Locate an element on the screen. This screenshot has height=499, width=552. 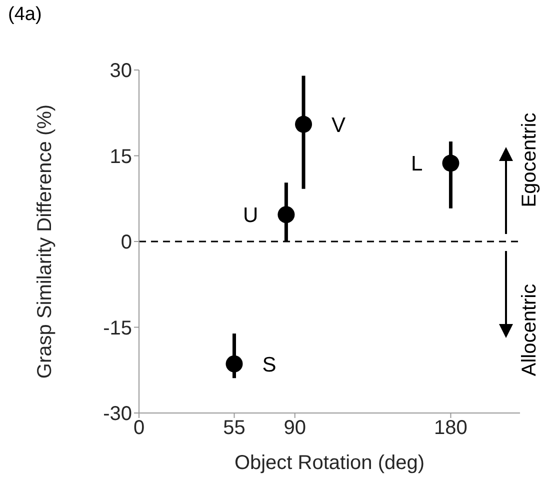
annotation: Egocentric is located at coordinates (530, 159).